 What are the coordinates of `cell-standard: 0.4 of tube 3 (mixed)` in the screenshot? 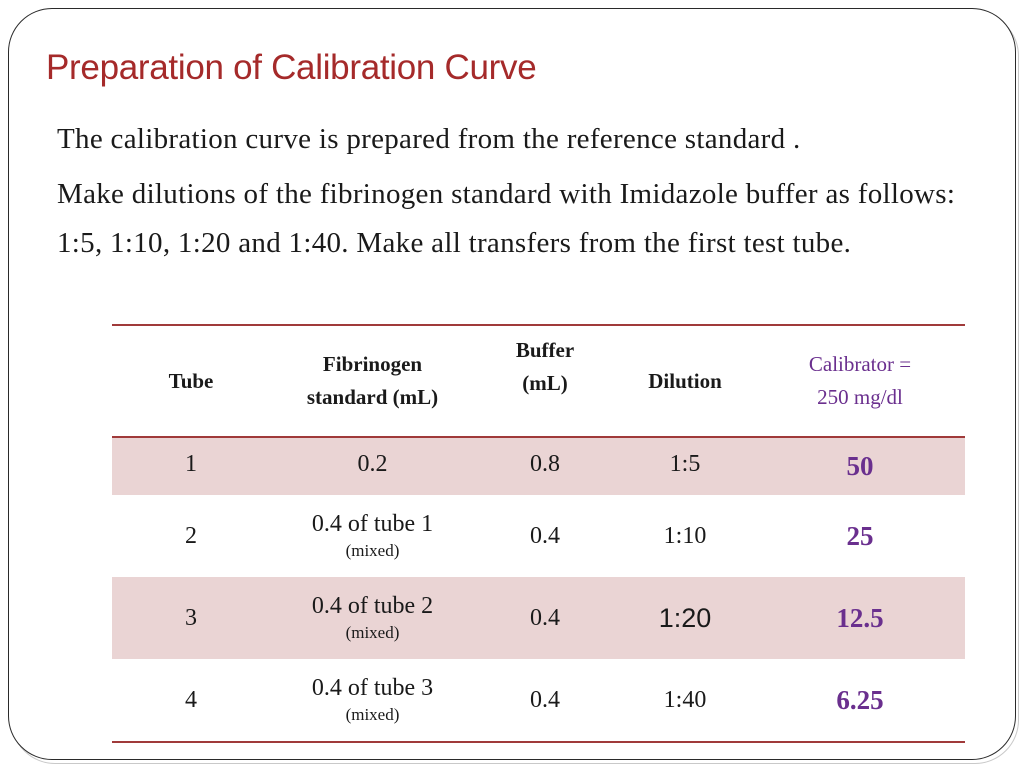 It's located at (372, 700).